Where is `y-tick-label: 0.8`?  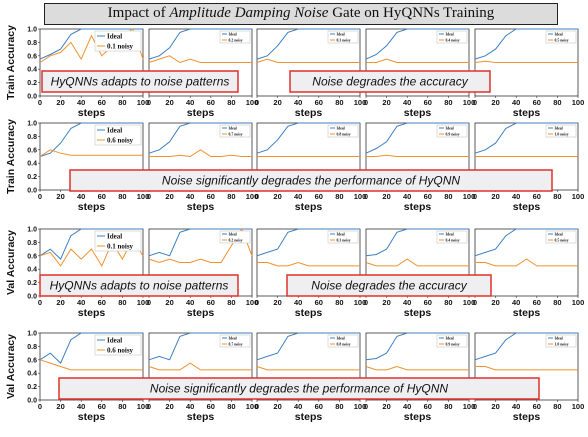
y-tick-label: 0.8 is located at coordinates (32, 243).